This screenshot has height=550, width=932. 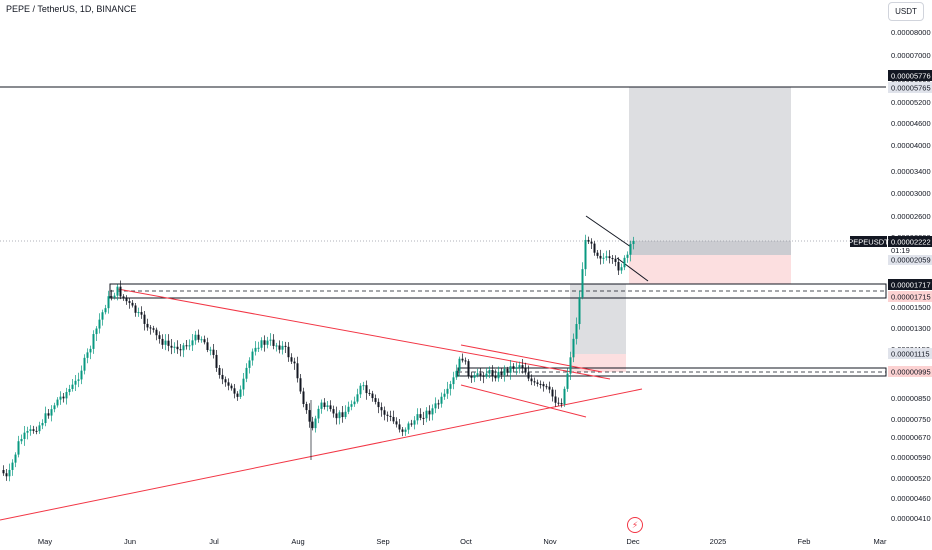 What do you see at coordinates (710, 248) in the screenshot?
I see `entry-band` at bounding box center [710, 248].